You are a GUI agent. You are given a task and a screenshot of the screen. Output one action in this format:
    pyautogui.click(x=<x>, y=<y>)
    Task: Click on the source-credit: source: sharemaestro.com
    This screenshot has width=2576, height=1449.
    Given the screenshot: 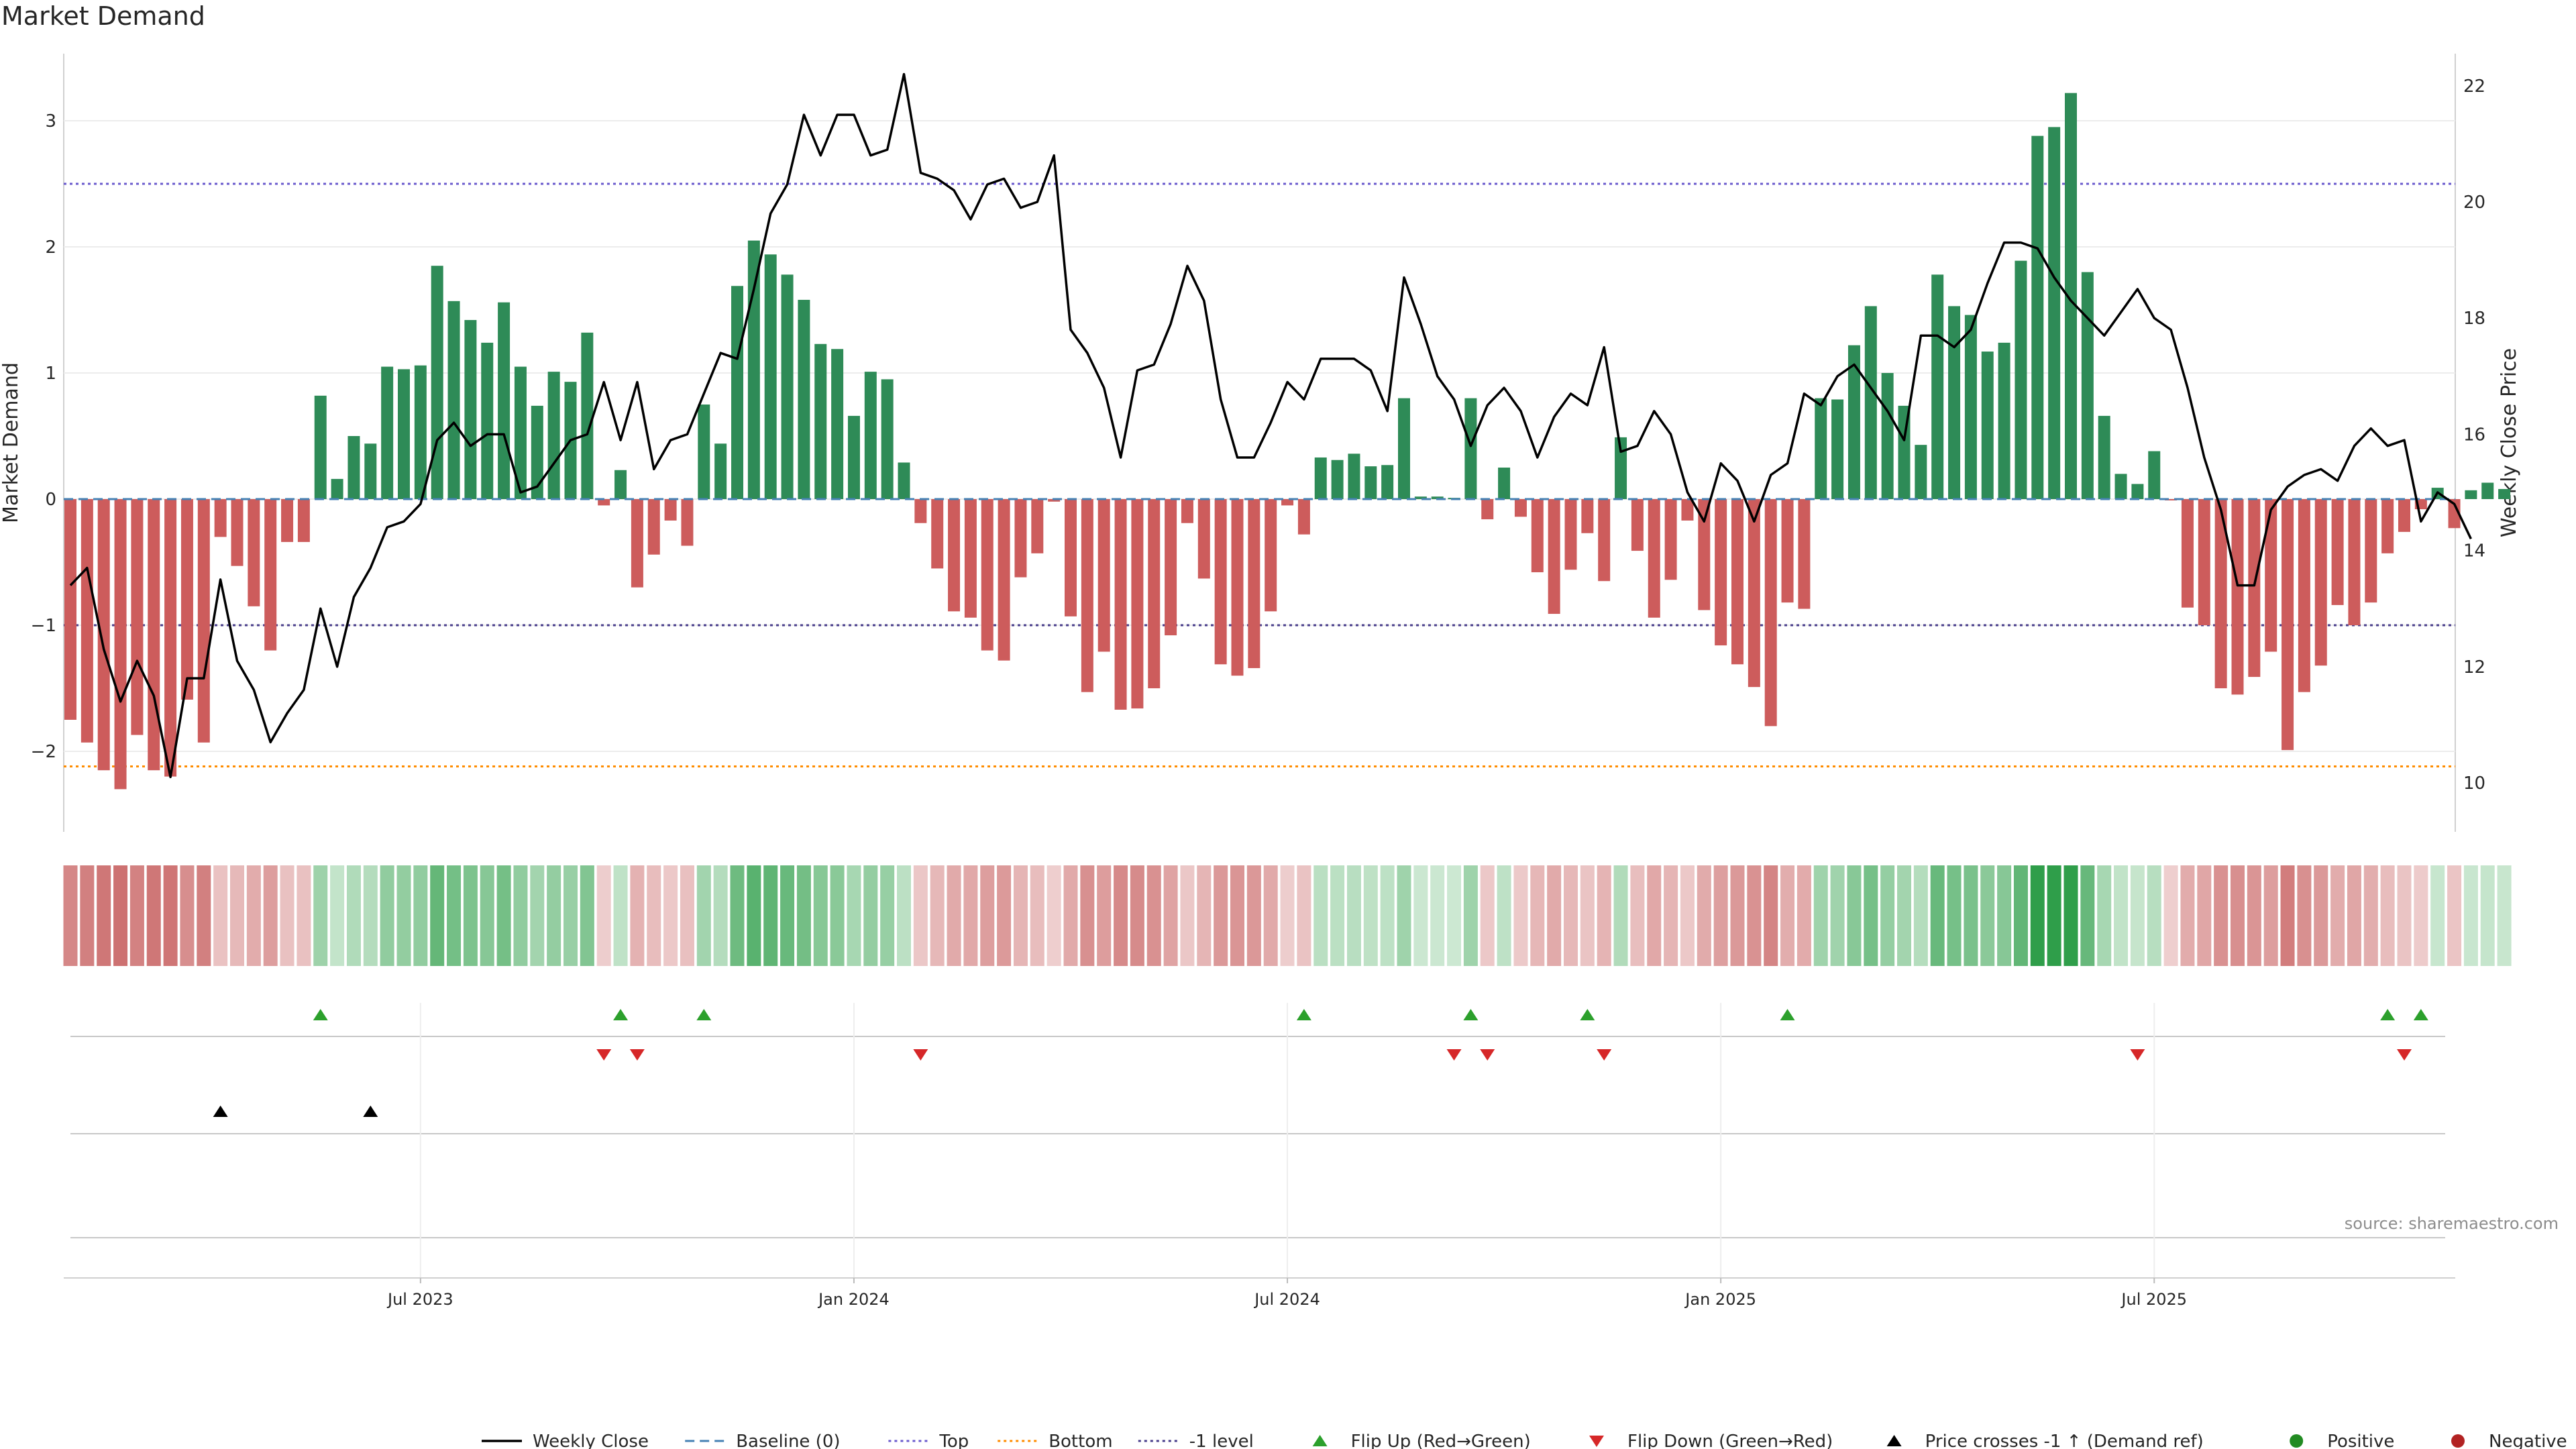 What is the action you would take?
    pyautogui.click(x=2451, y=1223)
    